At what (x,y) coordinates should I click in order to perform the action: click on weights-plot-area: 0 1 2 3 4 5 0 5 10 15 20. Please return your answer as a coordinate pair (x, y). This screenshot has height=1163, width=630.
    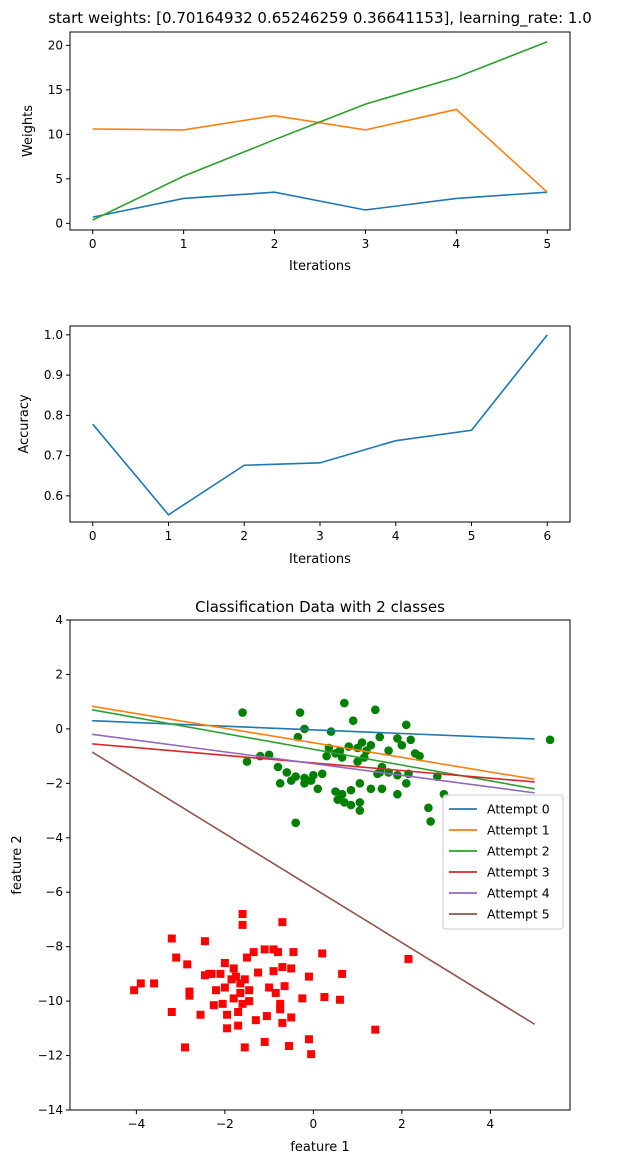
    Looking at the image, I should click on (299, 144).